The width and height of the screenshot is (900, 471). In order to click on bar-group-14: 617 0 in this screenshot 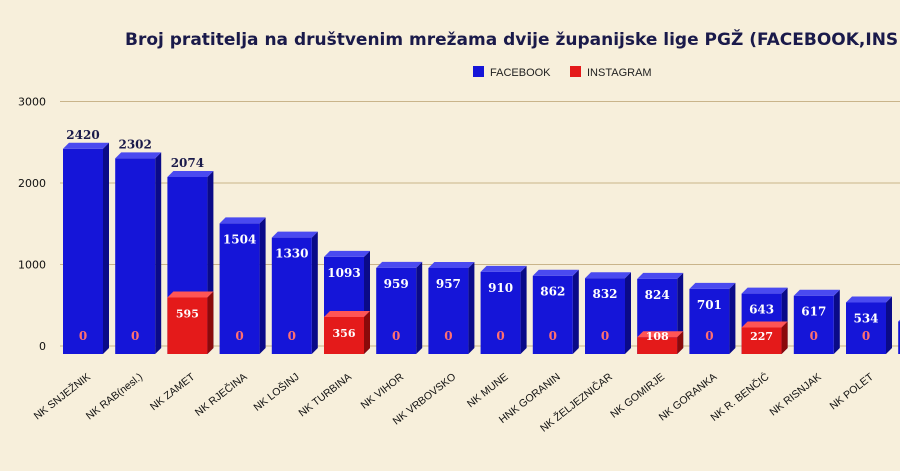, I will do `click(816, 321)`.